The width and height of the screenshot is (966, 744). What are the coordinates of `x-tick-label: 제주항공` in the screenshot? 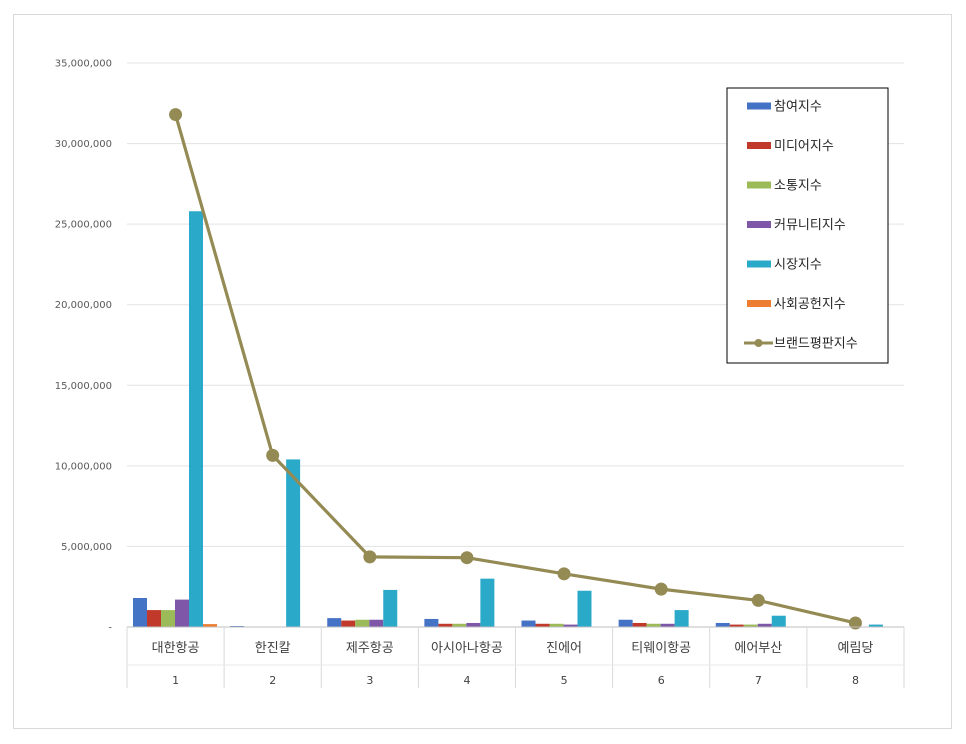 It's located at (370, 648).